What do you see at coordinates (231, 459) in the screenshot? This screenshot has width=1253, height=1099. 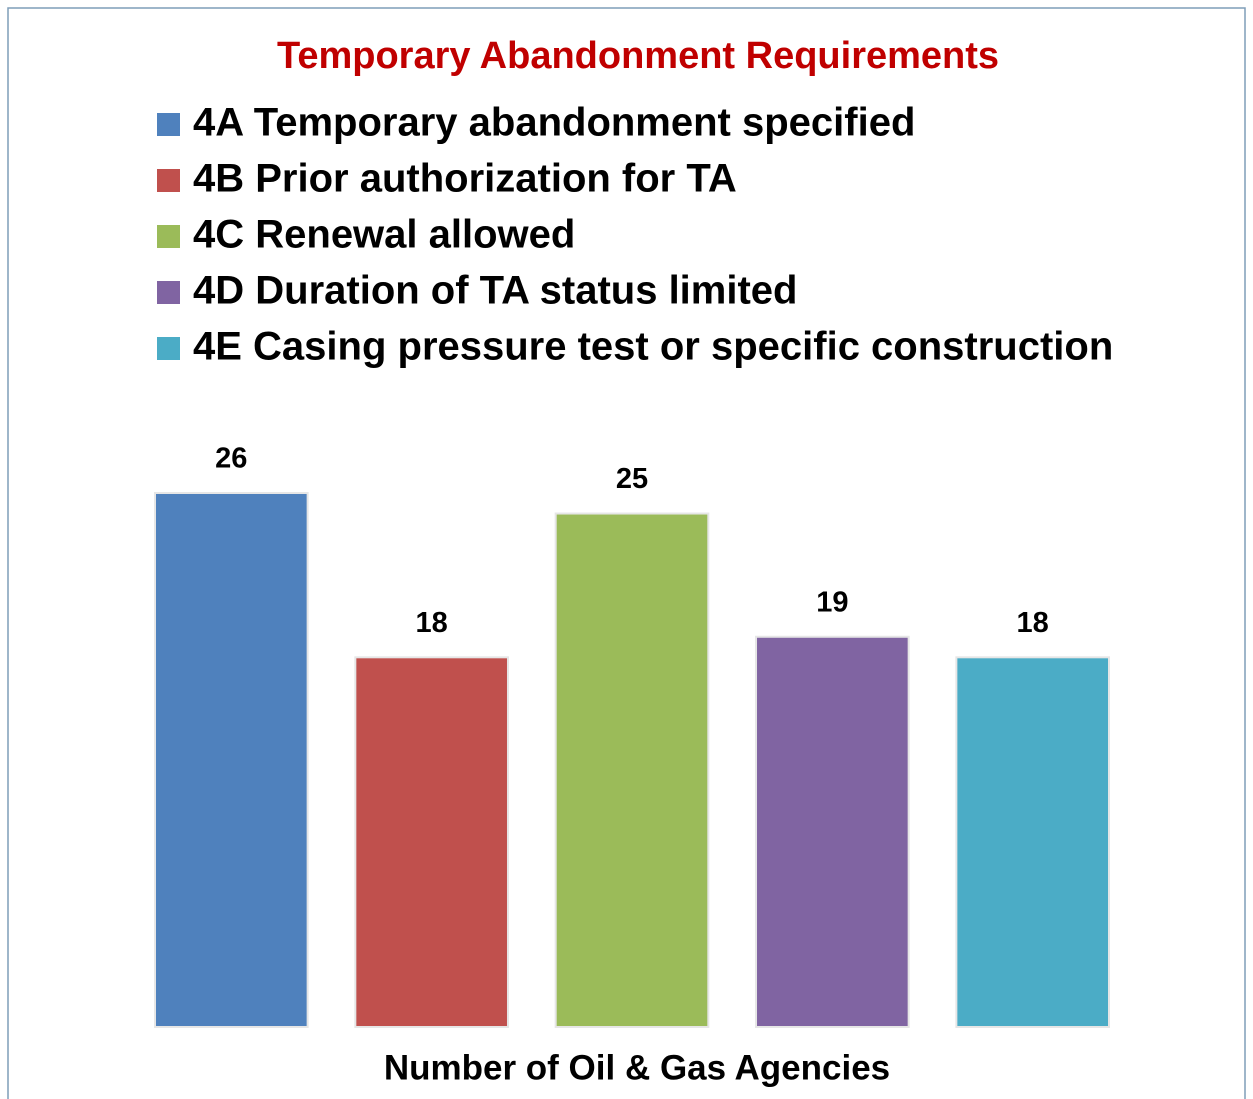 I see `data-label: 26` at bounding box center [231, 459].